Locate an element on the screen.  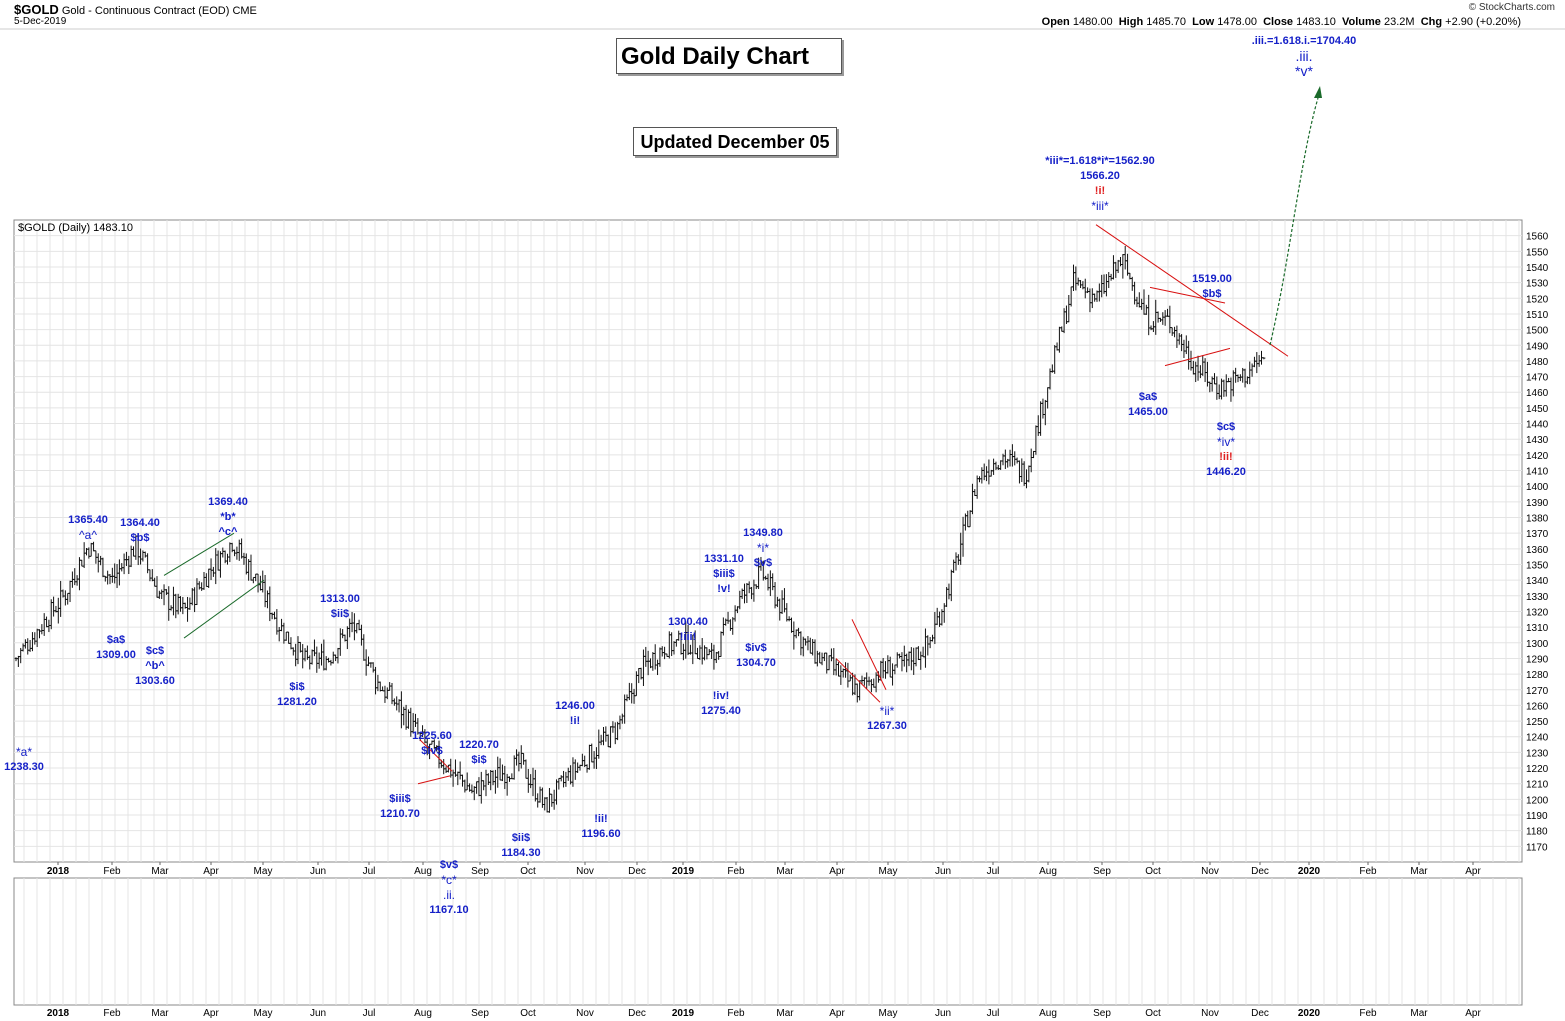
updated-label: Updated December 05 is located at coordinates (735, 141).